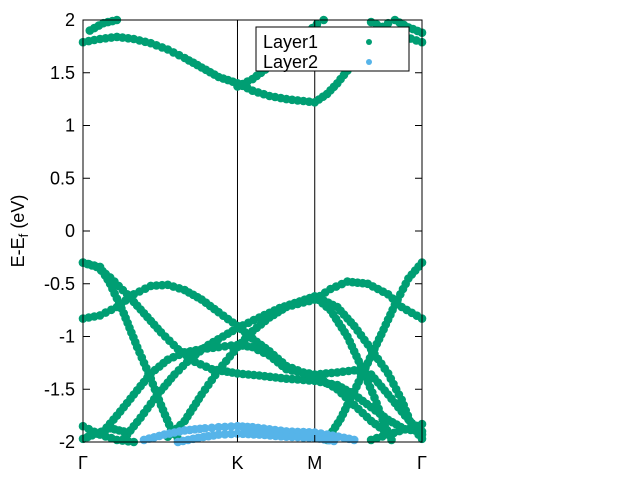  What do you see at coordinates (59, 284) in the screenshot?
I see `y-tick-label-5: -0.5` at bounding box center [59, 284].